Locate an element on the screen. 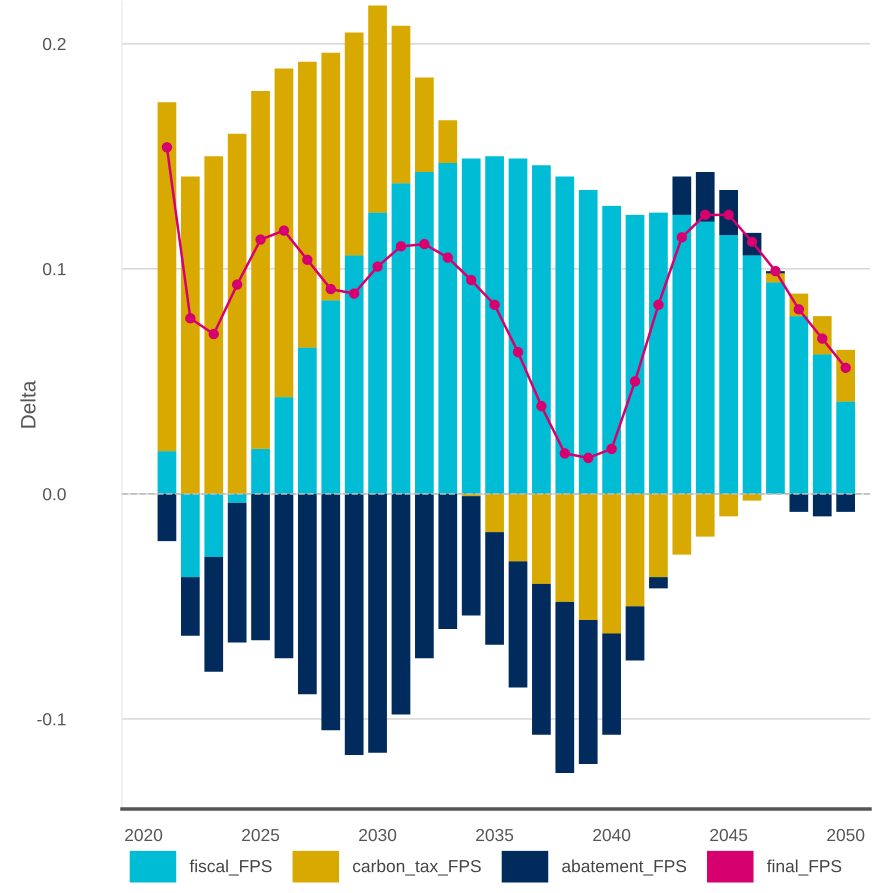 The width and height of the screenshot is (884, 893). y-axis-title: Delta is located at coordinates (28, 404).